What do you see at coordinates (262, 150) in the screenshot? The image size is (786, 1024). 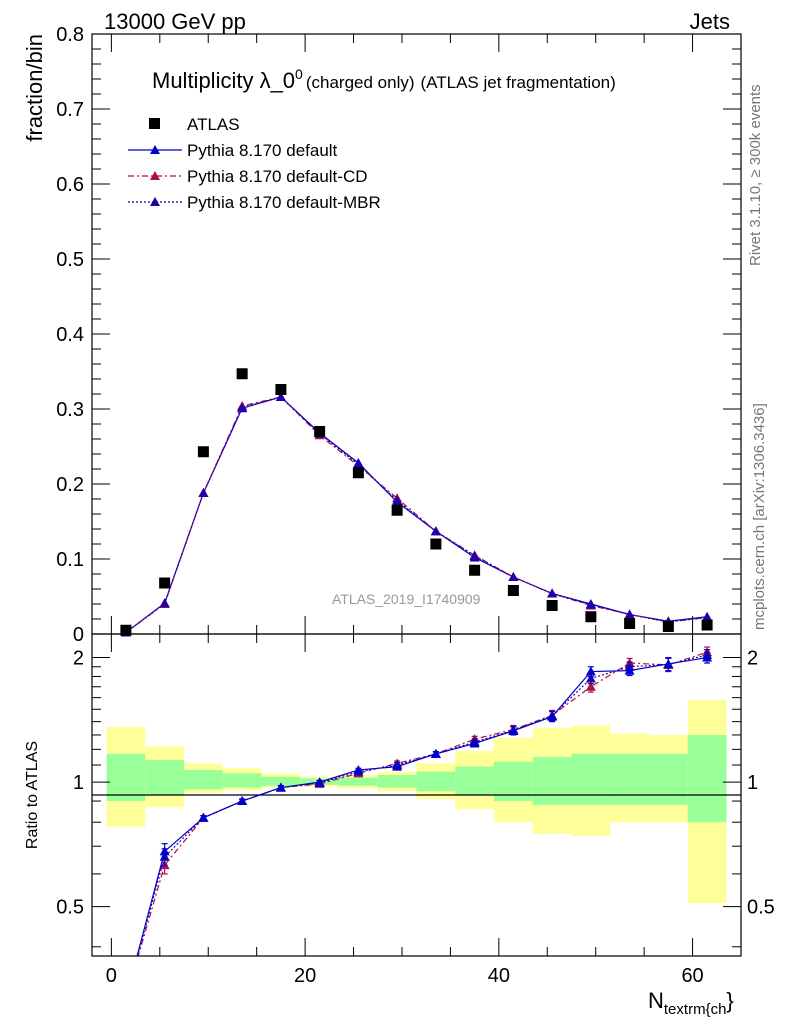 I see `legend-label: Pythia 8.170 default` at bounding box center [262, 150].